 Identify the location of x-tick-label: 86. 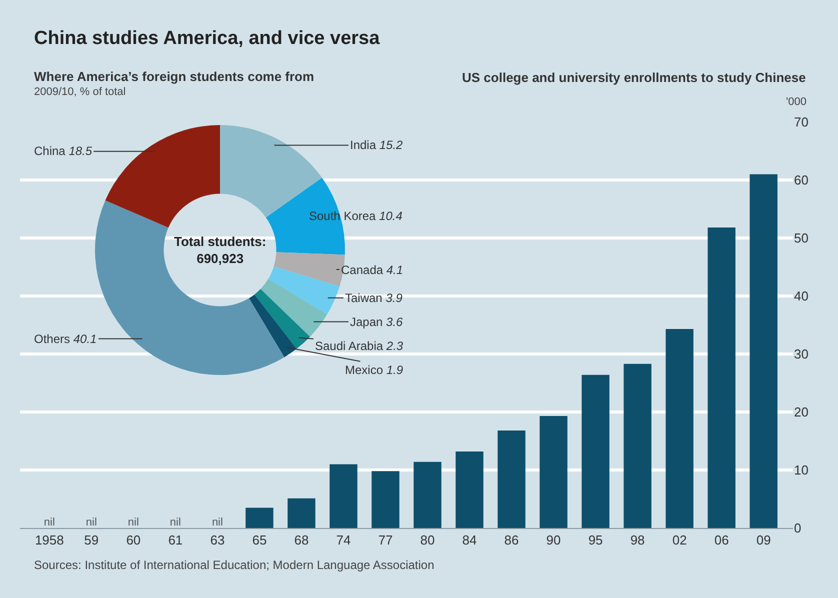
(511, 540).